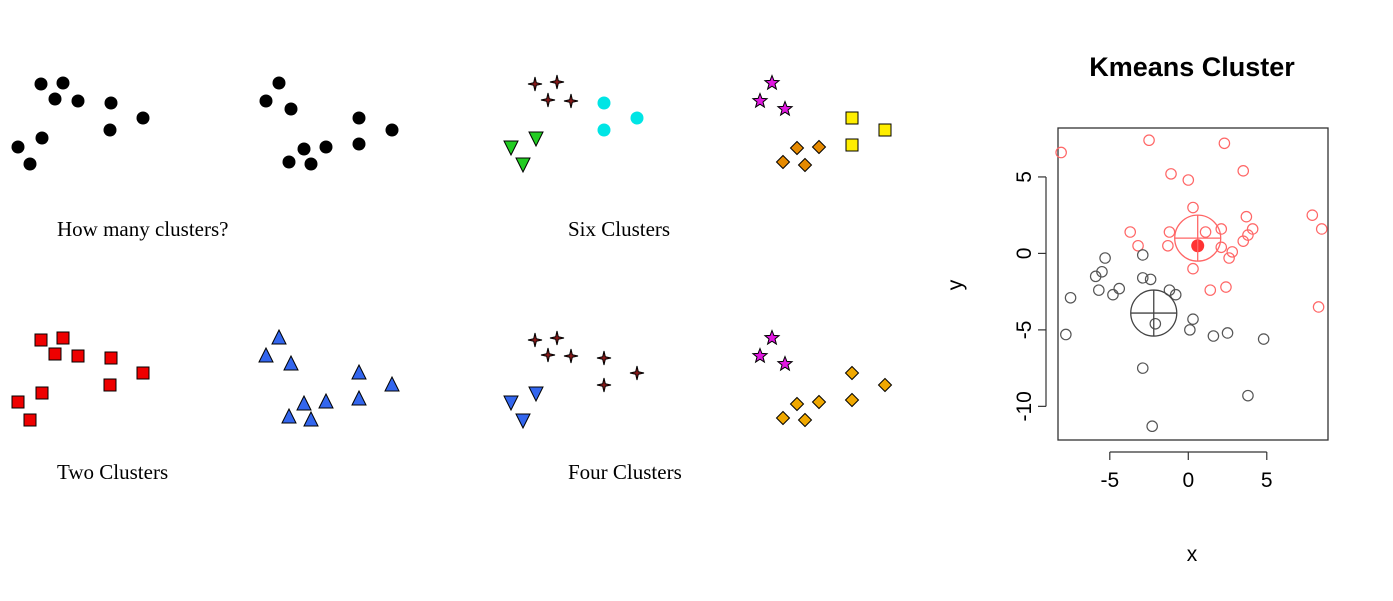 Image resolution: width=1393 pixels, height=601 pixels. Describe the element at coordinates (1024, 330) in the screenshot. I see `y-tick-label: -5` at that location.